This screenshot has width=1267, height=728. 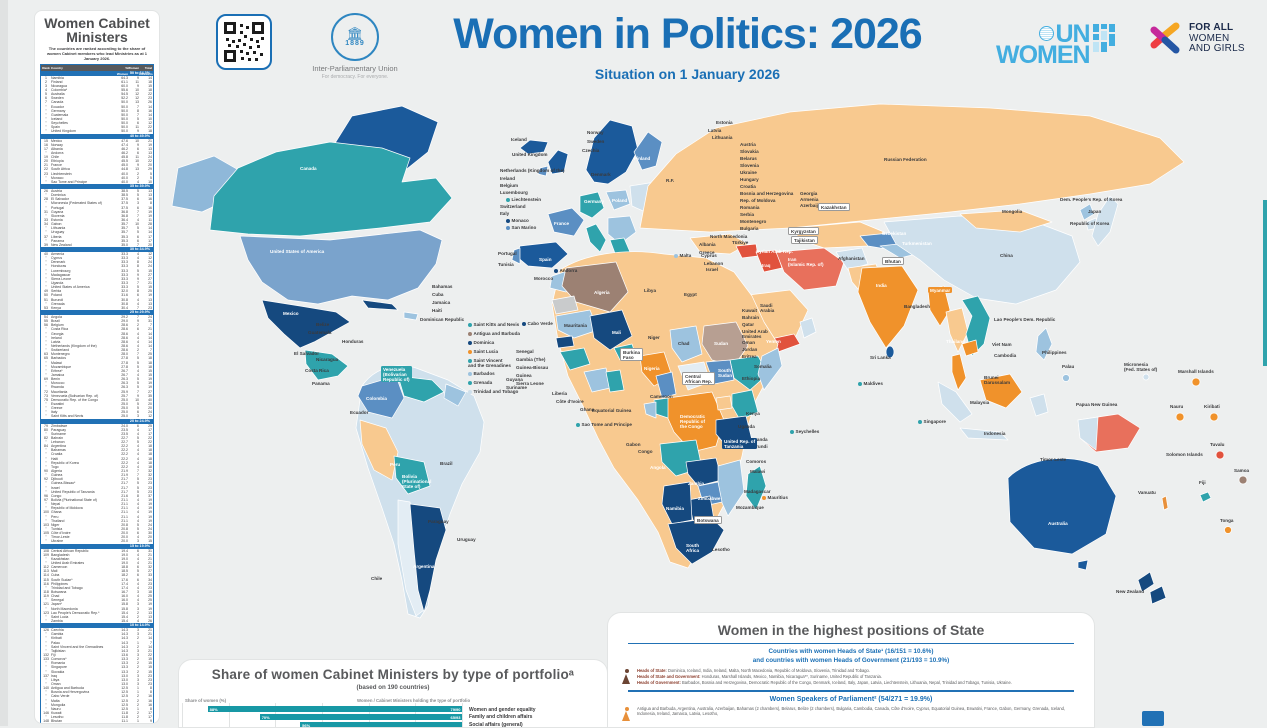 I want to click on table-row: 7 Canada 50.0 13 26, so click(x=98, y=102).